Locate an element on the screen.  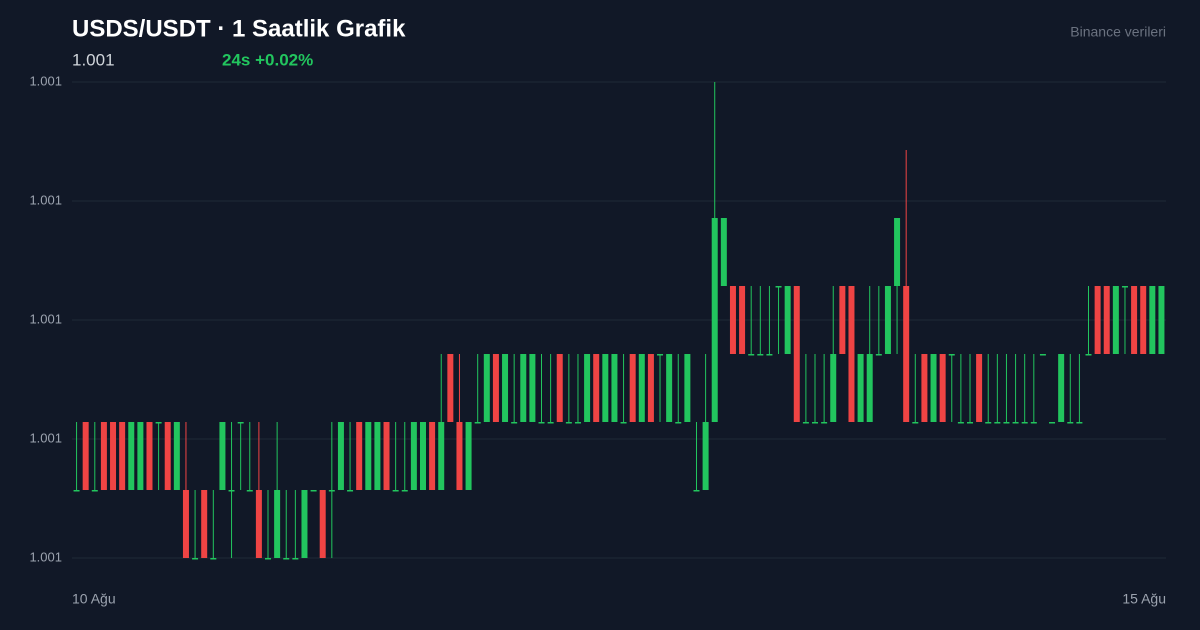
current-price: 1.001 is located at coordinates (93, 59).